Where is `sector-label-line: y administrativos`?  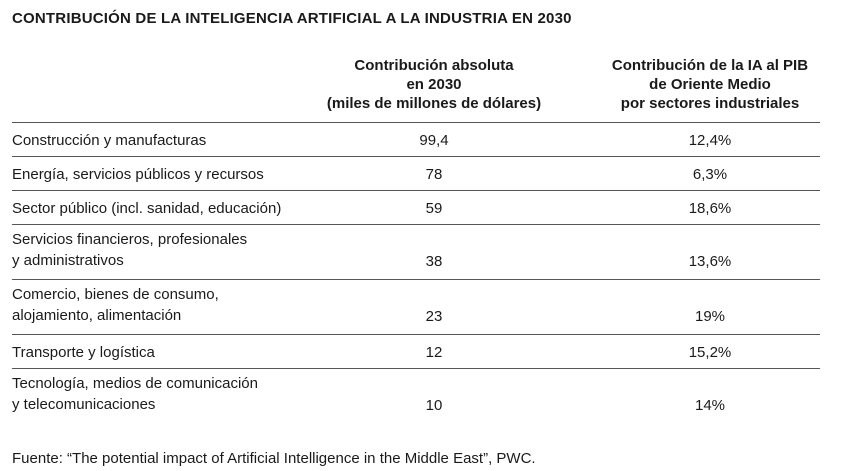 sector-label-line: y administrativos is located at coordinates (68, 260).